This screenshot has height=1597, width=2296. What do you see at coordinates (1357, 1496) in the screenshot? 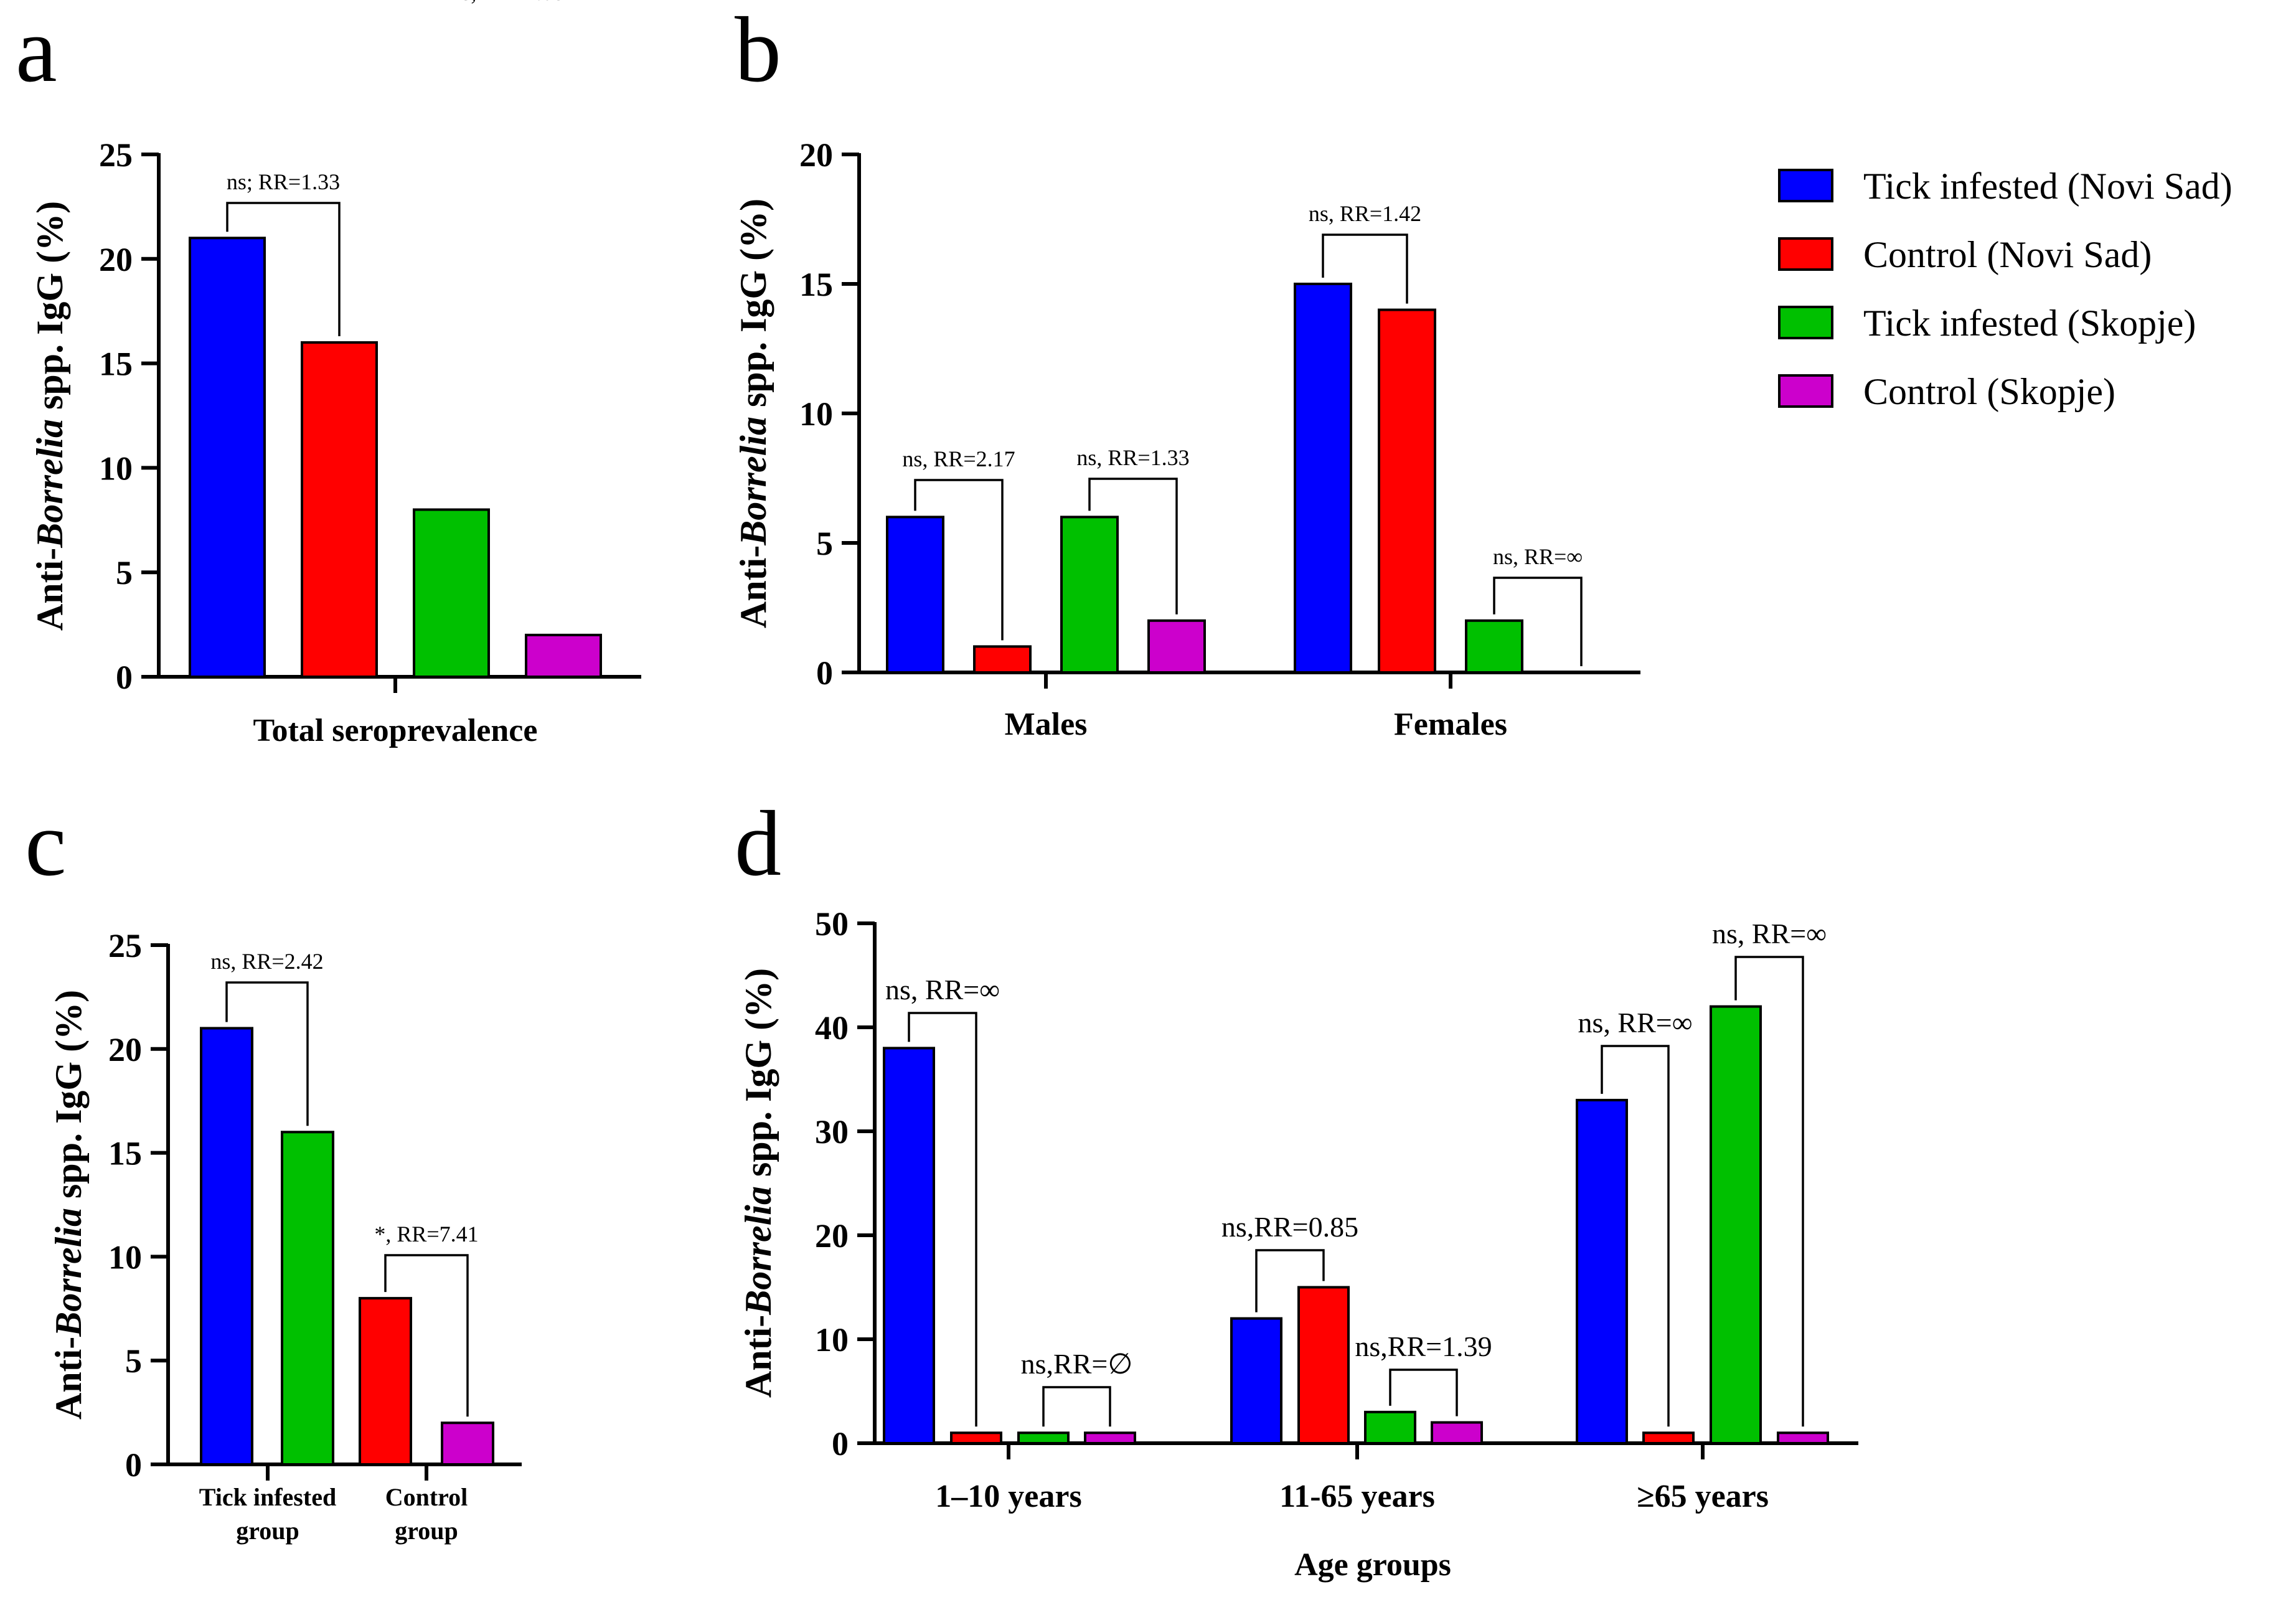
I see `x-category-label: 11-65 years` at bounding box center [1357, 1496].